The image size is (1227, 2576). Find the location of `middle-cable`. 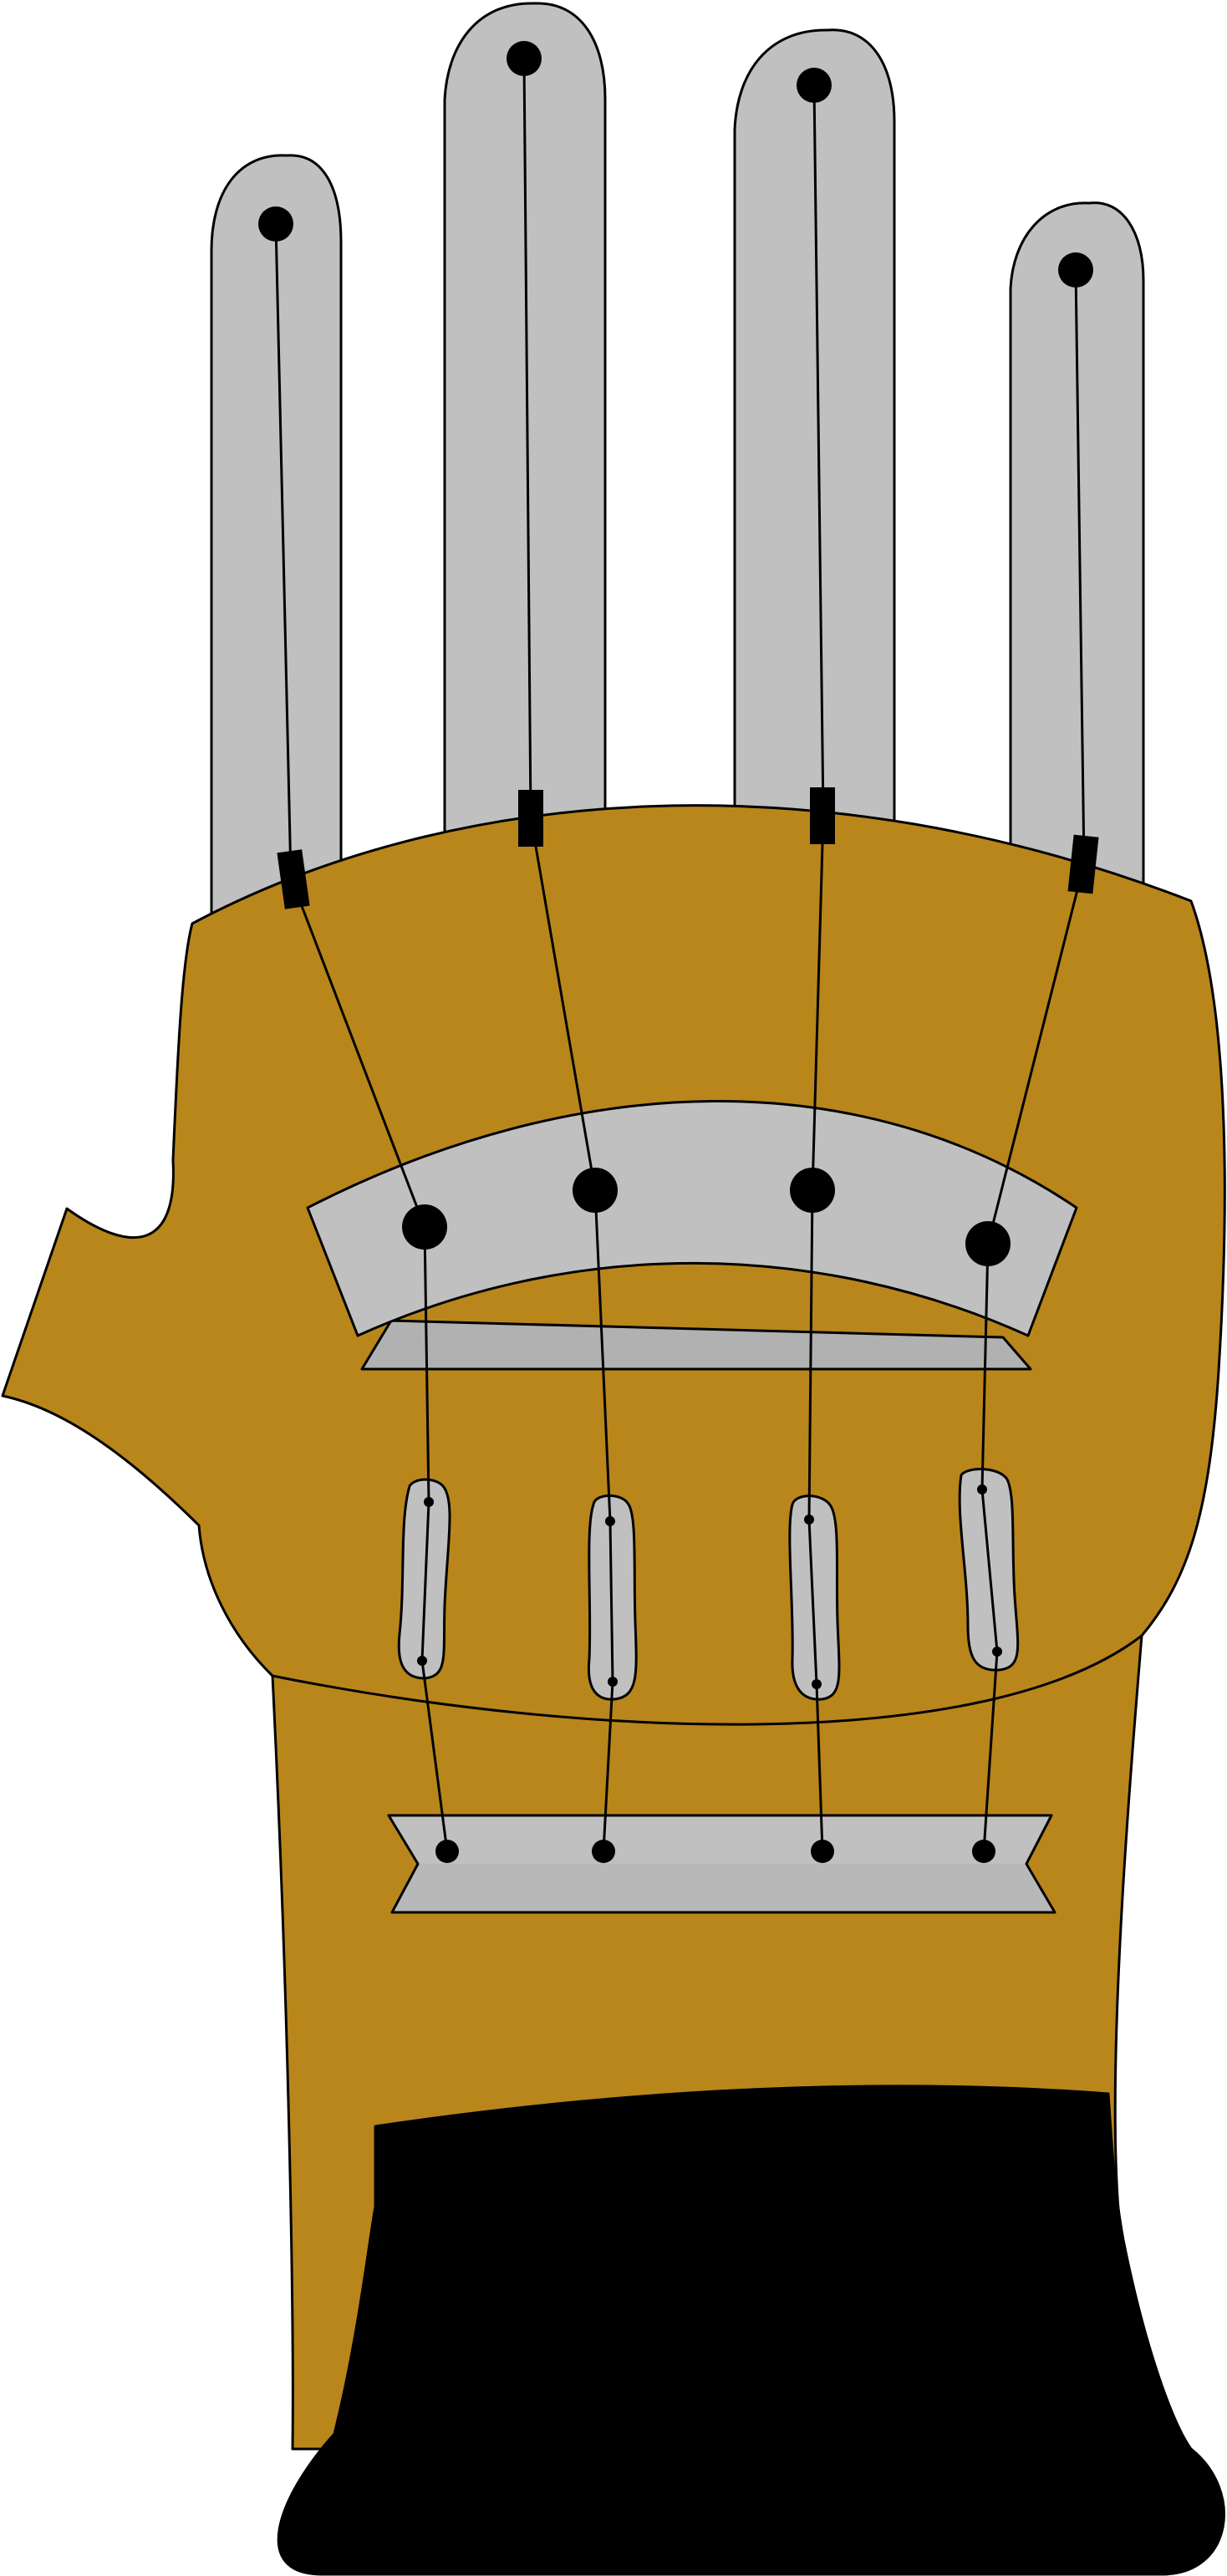

middle-cable is located at coordinates (568, 955).